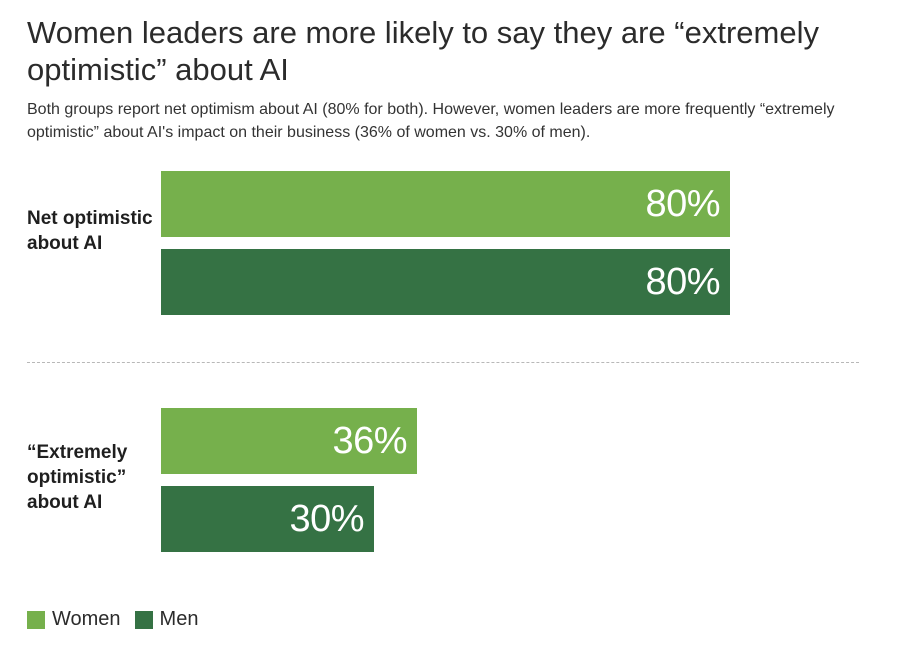 This screenshot has height=659, width=900. Describe the element at coordinates (179, 619) in the screenshot. I see `legend-label-men: Men` at that location.